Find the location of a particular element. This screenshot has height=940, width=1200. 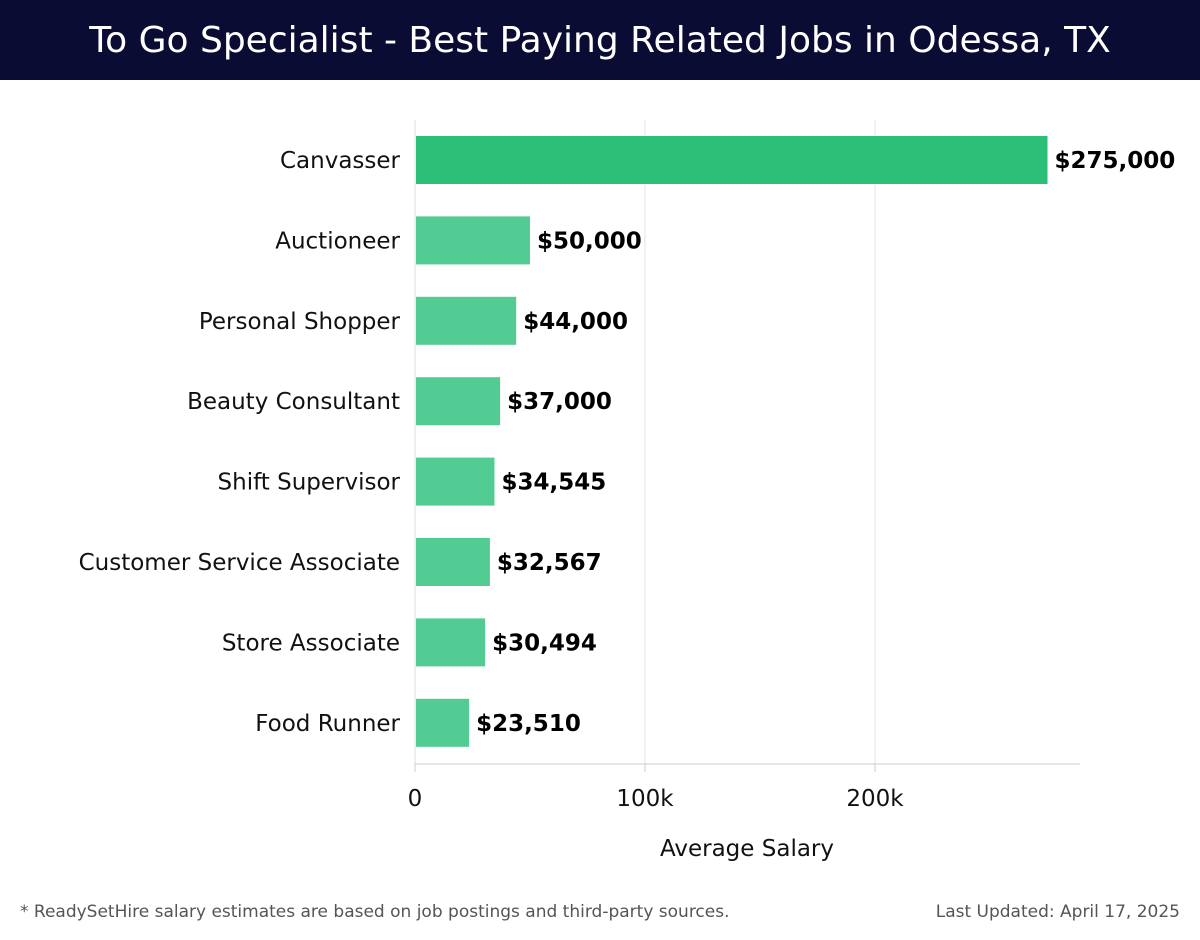

value-label: $30,494 is located at coordinates (544, 643).